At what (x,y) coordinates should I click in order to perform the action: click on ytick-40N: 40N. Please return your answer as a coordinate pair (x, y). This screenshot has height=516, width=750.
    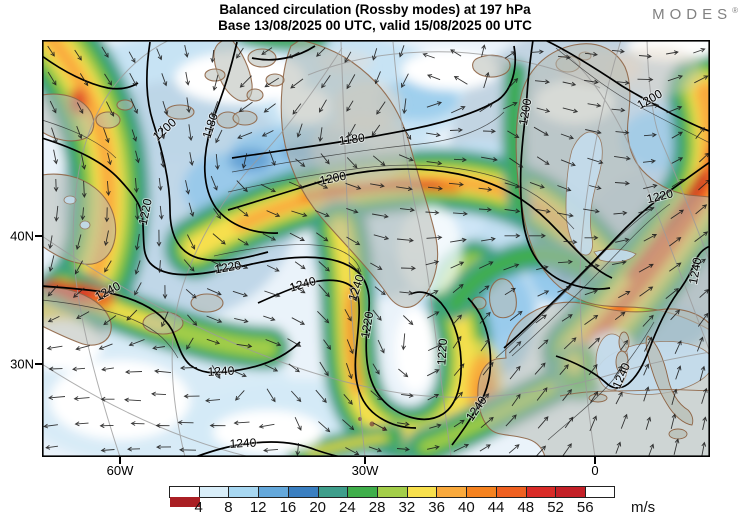
    Looking at the image, I should click on (22, 236).